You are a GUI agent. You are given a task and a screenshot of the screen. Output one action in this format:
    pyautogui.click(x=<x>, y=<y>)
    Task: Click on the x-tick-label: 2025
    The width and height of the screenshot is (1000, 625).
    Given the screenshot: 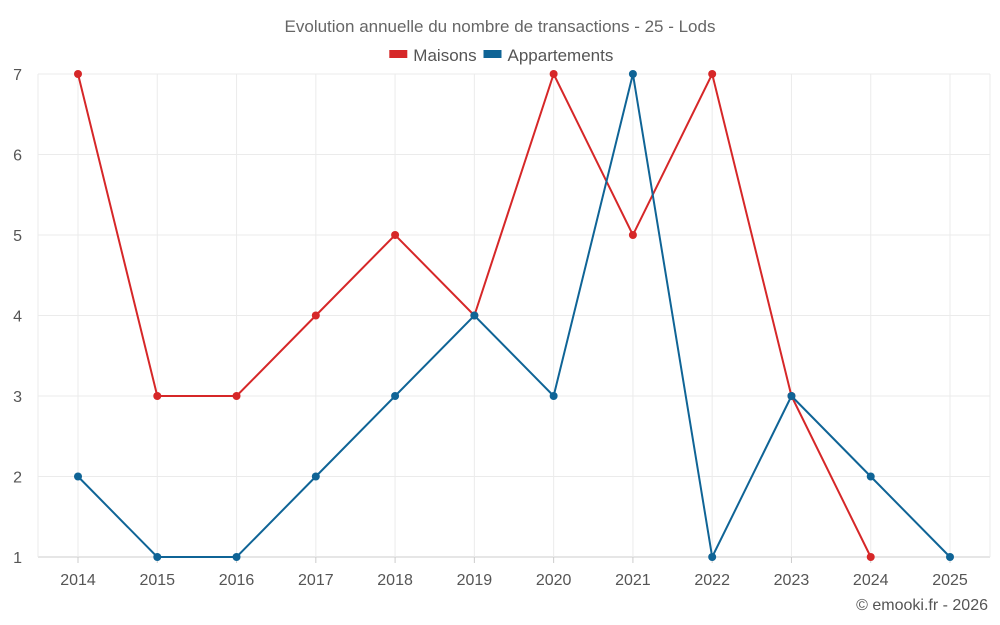 What is the action you would take?
    pyautogui.click(x=950, y=580)
    